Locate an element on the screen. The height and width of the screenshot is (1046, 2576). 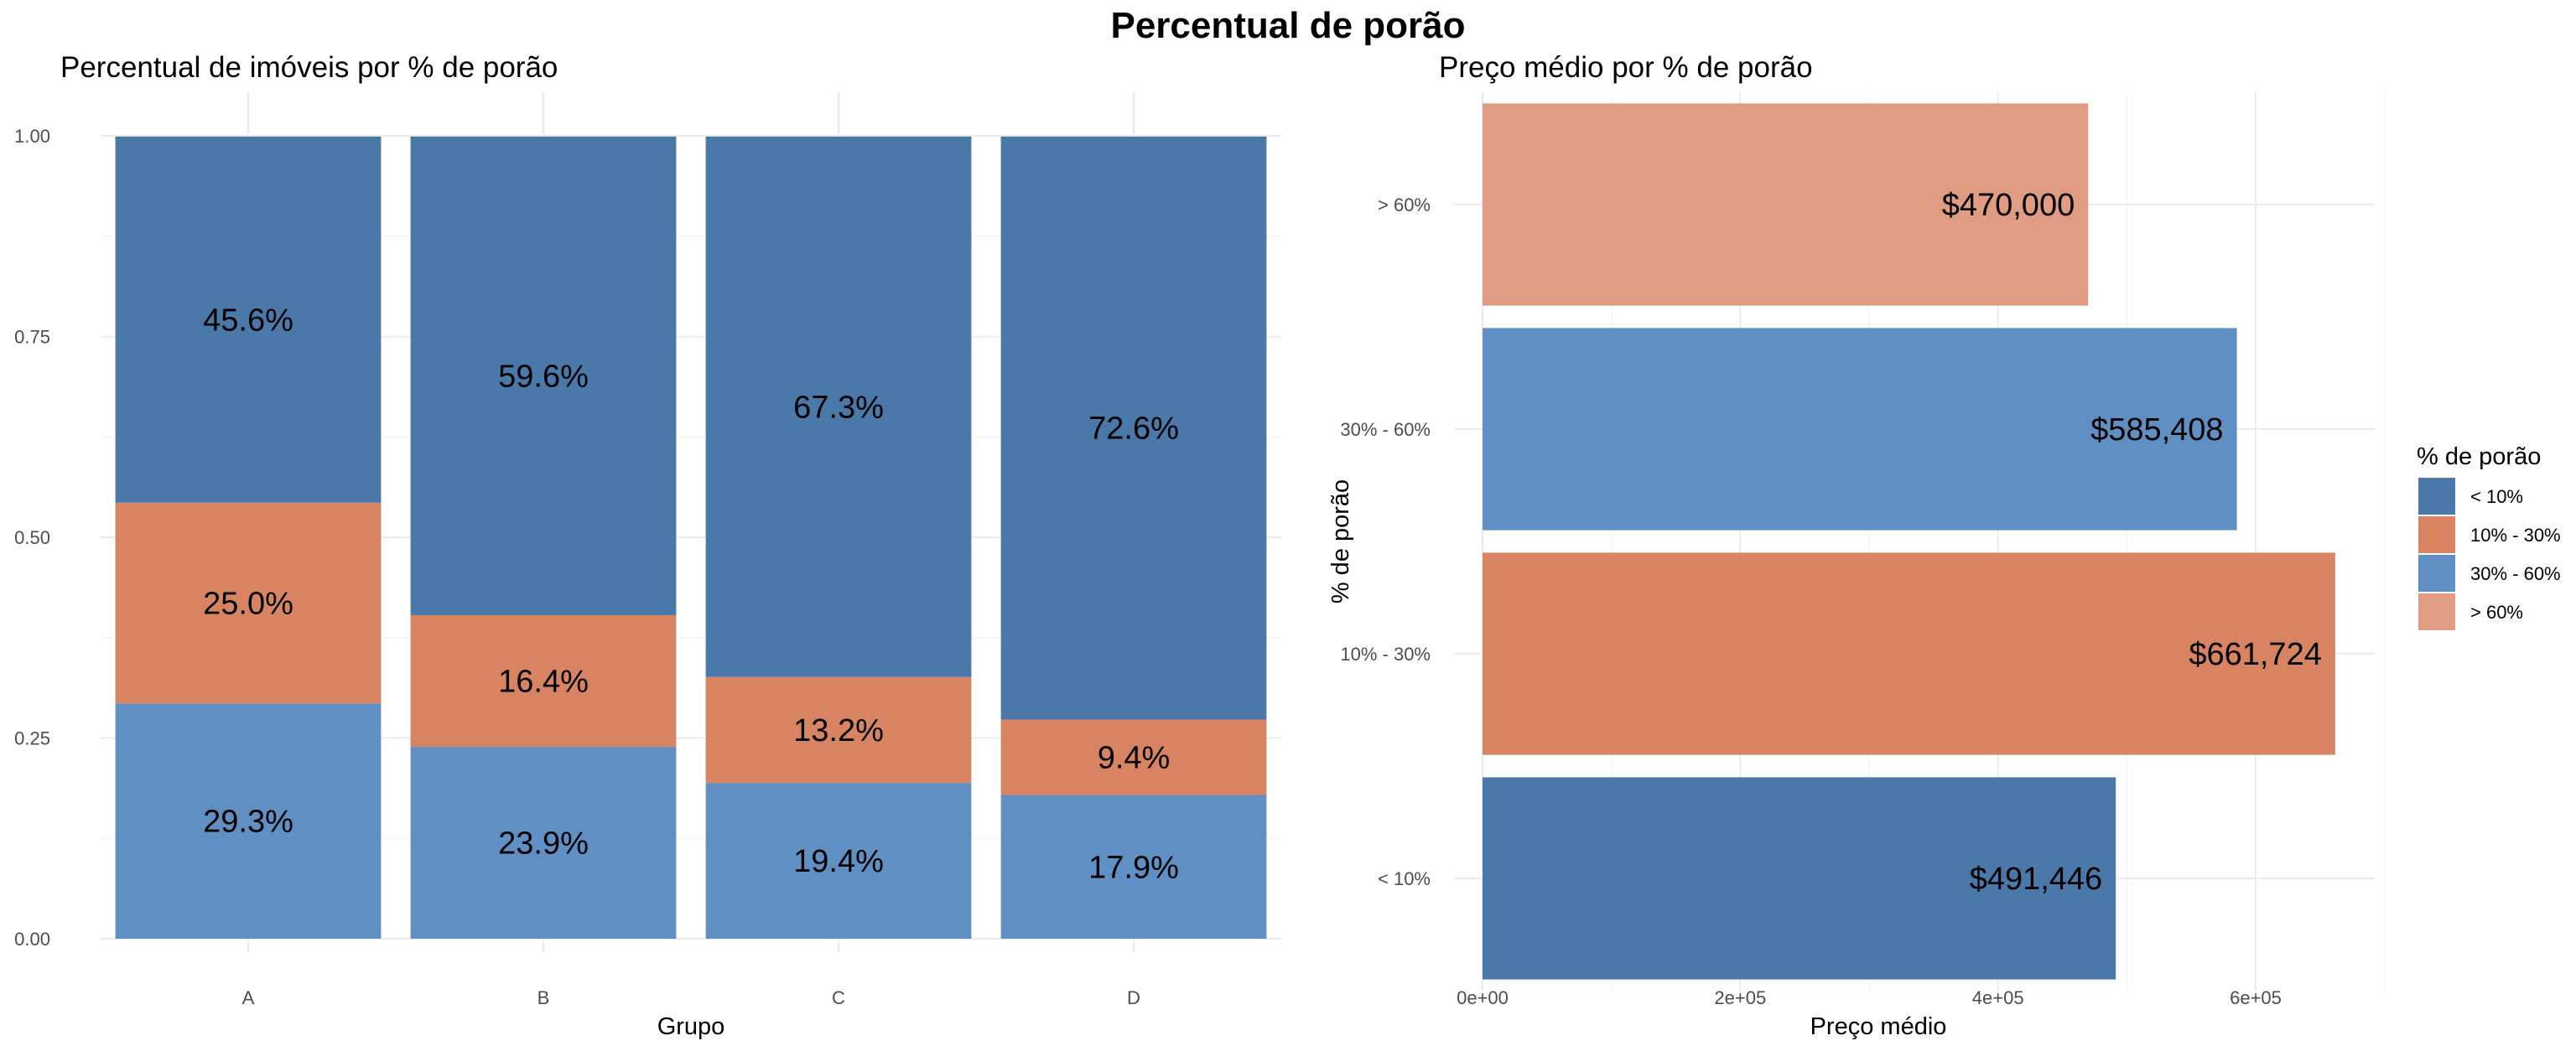
bar-lt10 is located at coordinates (1799, 879).